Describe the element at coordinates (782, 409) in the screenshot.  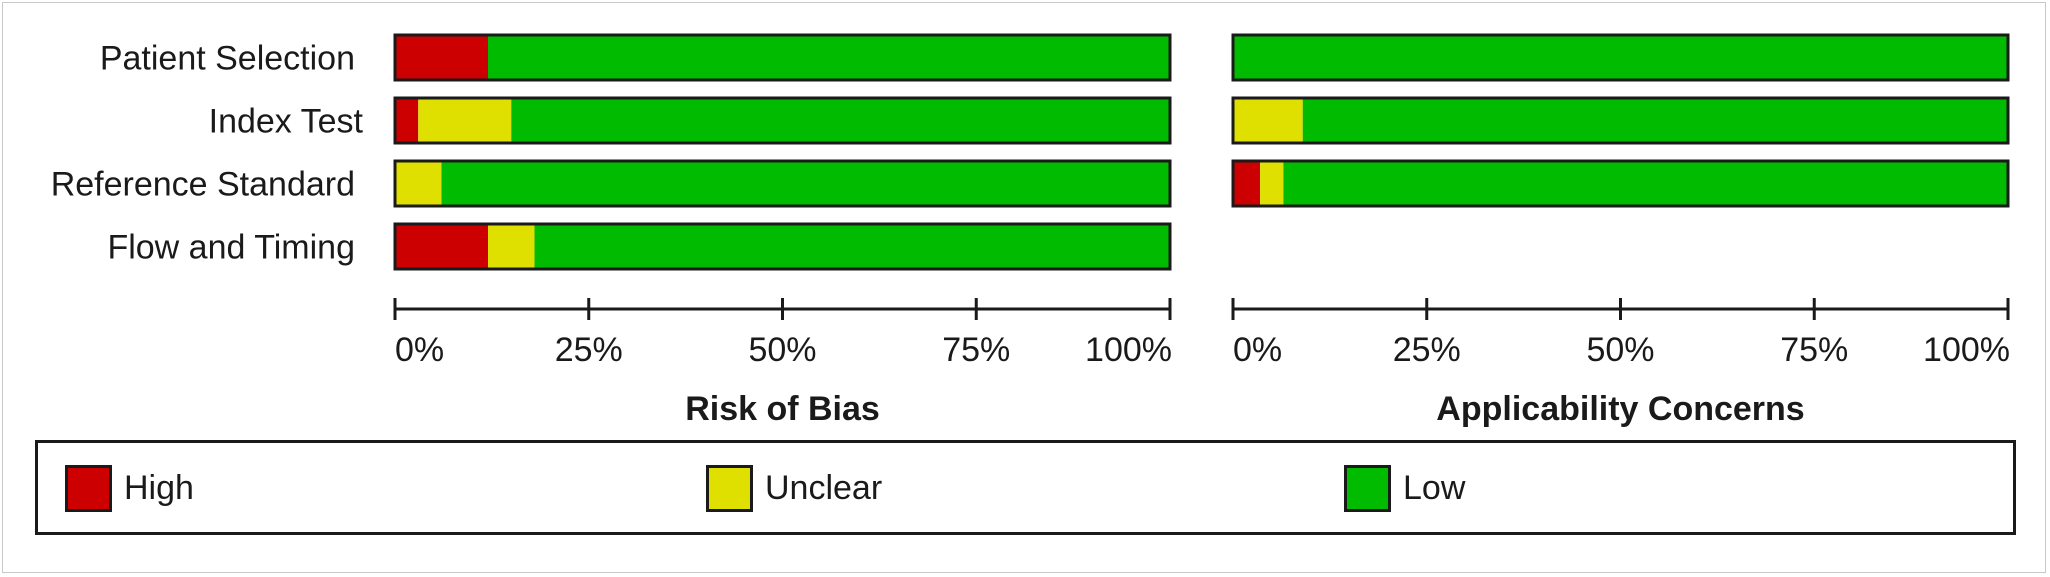
I see `panel-title: Risk of Bias` at that location.